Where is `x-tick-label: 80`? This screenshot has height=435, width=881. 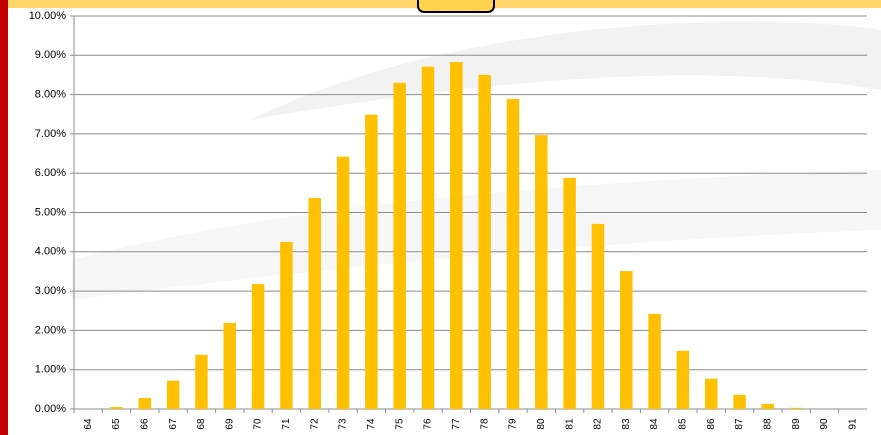 x-tick-label: 80 is located at coordinates (541, 424).